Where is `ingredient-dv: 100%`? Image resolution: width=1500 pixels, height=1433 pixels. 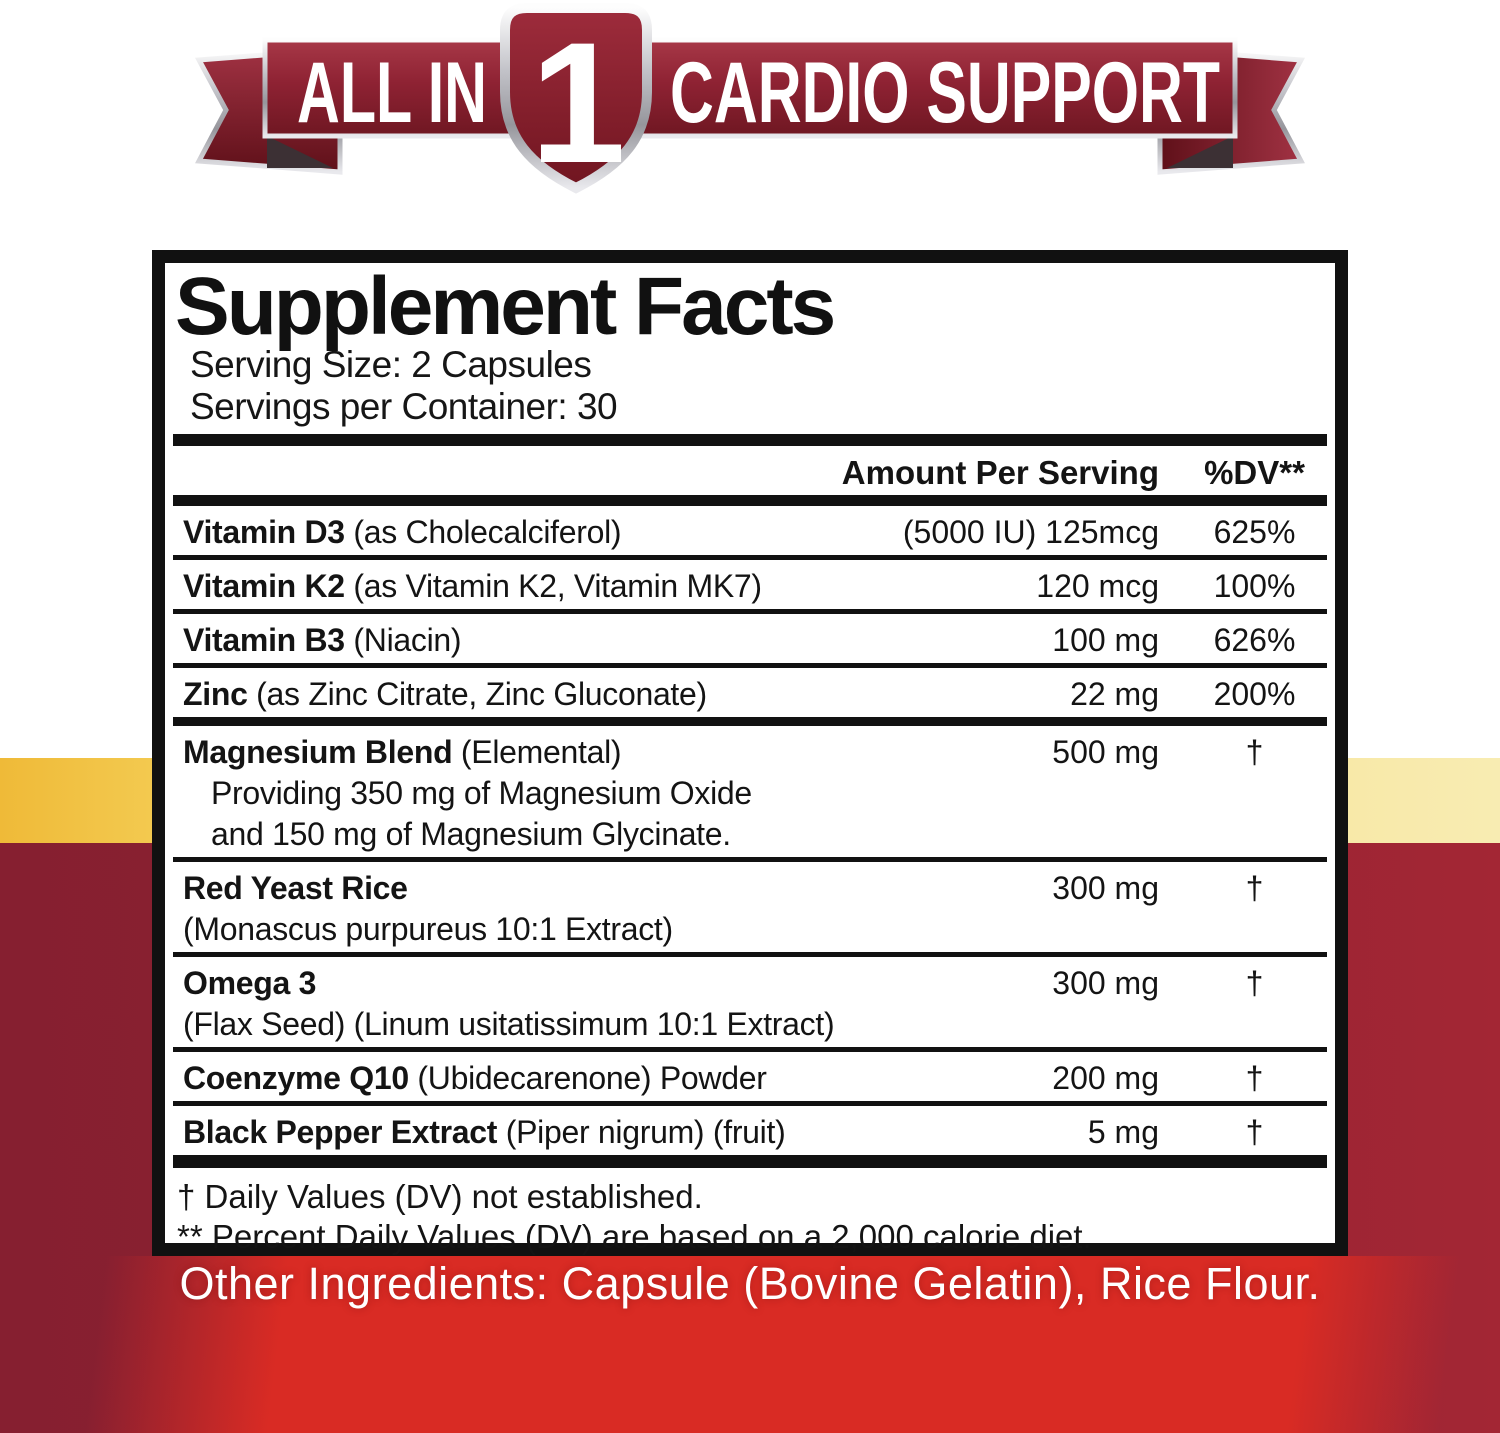 ingredient-dv: 100% is located at coordinates (1254, 586).